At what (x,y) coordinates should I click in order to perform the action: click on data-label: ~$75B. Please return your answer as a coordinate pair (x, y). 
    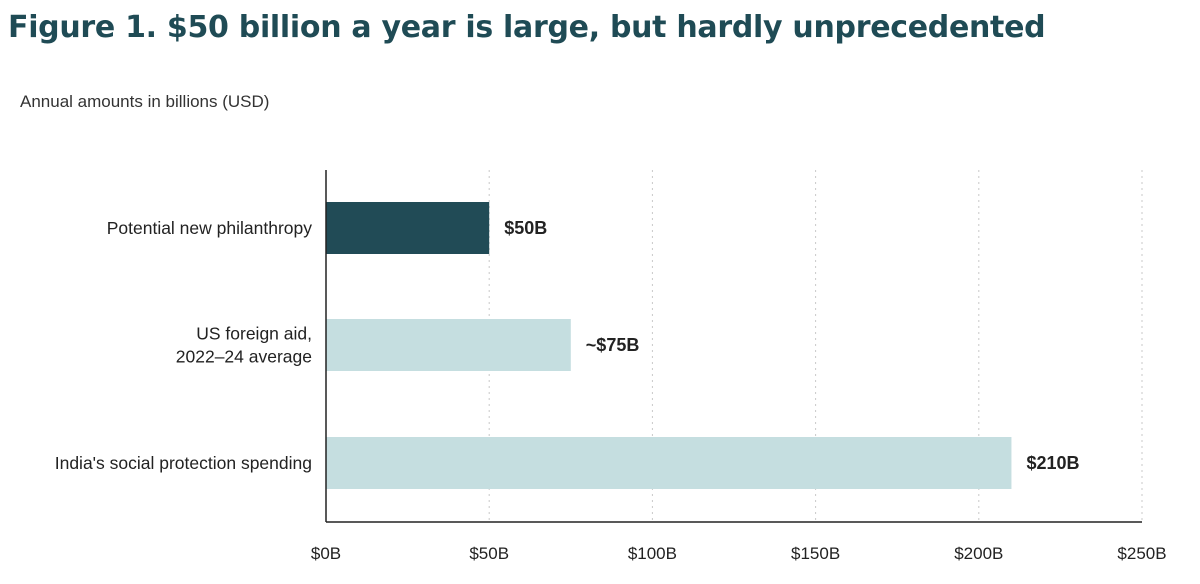
    Looking at the image, I should click on (613, 345).